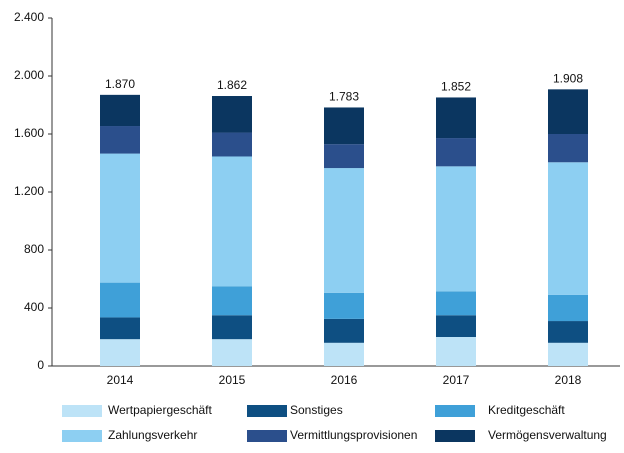 The image size is (624, 453). Describe the element at coordinates (353, 435) in the screenshot. I see `legend-label: Vermittlungsprovisionen` at that location.